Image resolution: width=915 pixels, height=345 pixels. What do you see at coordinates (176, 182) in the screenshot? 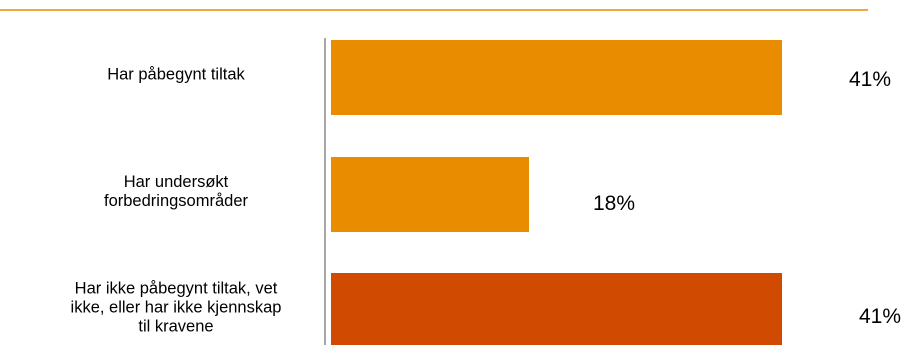
I see `category-label-line: Har undersøkt` at bounding box center [176, 182].